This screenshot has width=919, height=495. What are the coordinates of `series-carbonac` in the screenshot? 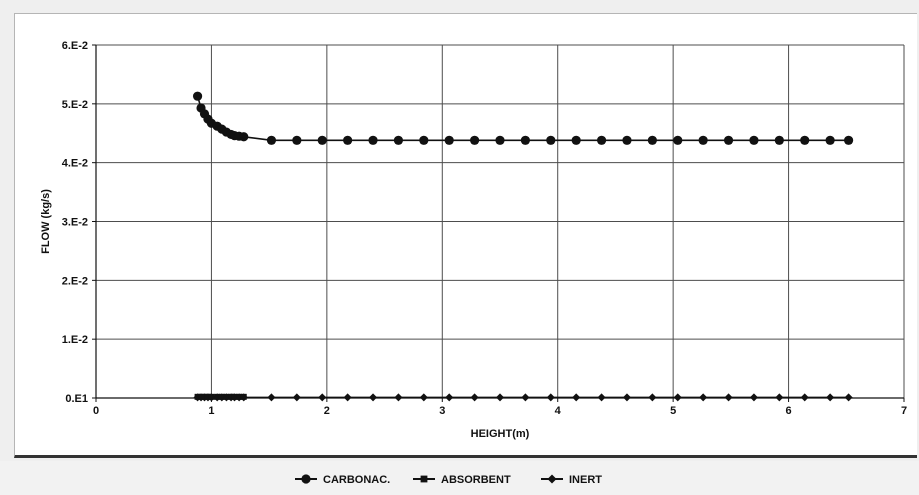 It's located at (523, 118).